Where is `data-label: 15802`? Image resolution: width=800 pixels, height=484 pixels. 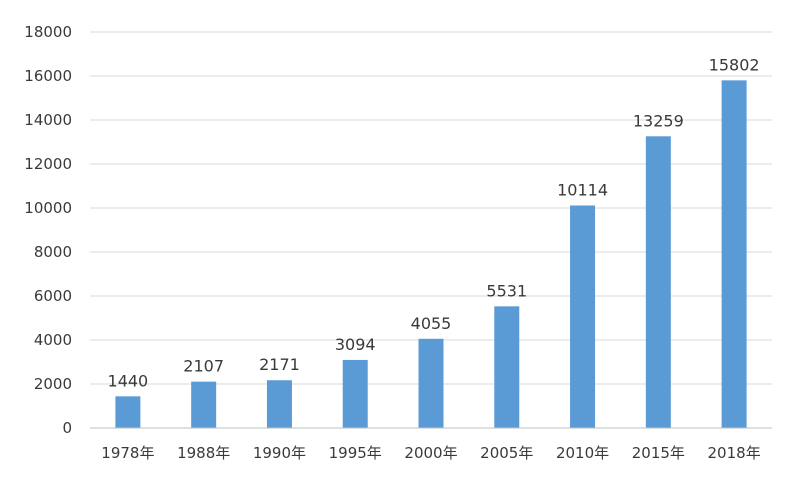
data-label: 15802 is located at coordinates (734, 64).